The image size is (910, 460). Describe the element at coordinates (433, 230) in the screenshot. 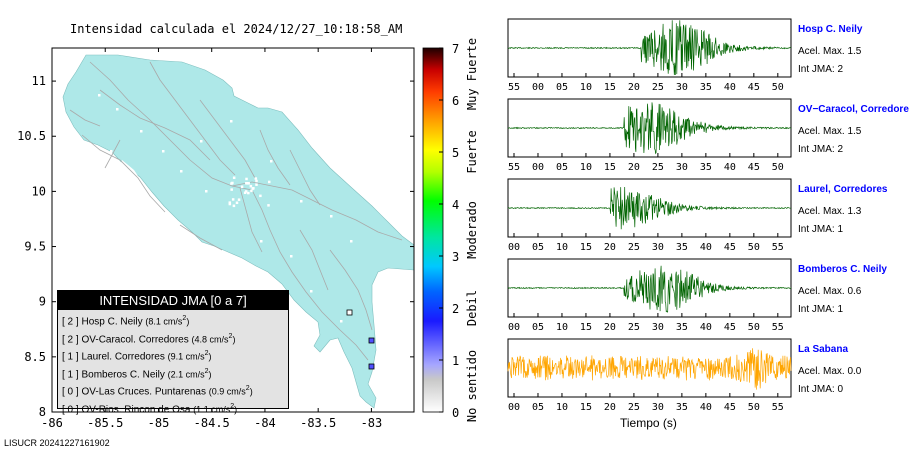

I see `colorbar` at that location.